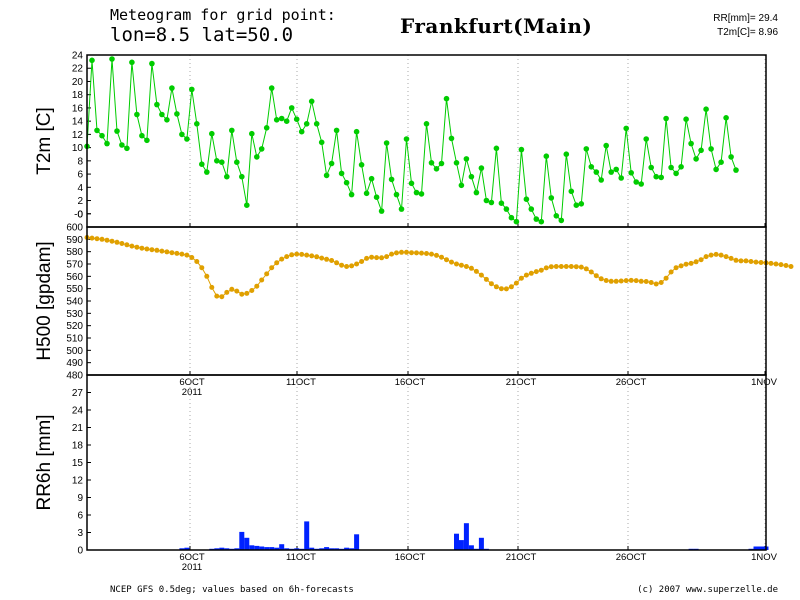 The width and height of the screenshot is (800, 600). I want to click on t2m-mean-stat: T2m[C]= 8.96, so click(747, 32).